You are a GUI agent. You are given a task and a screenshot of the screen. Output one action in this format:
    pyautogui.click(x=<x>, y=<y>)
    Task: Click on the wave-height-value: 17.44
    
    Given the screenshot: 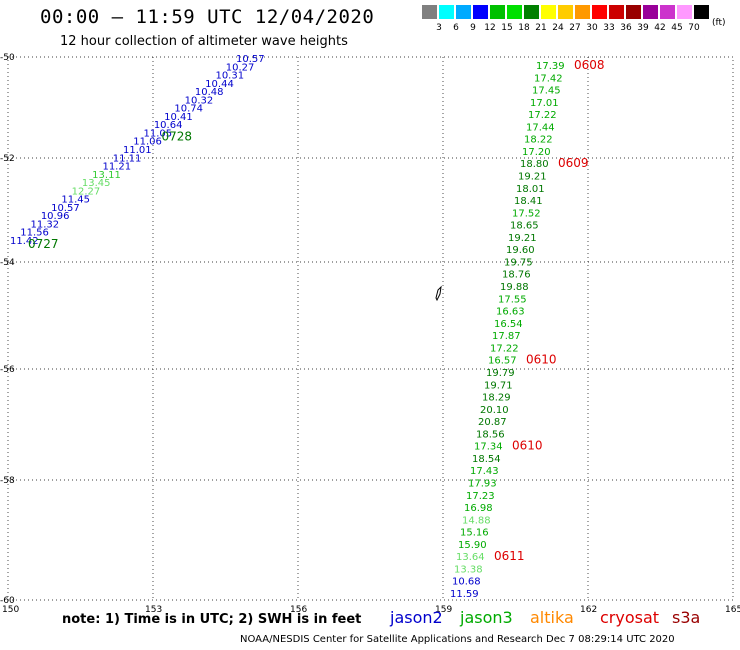 What is the action you would take?
    pyautogui.click(x=540, y=127)
    